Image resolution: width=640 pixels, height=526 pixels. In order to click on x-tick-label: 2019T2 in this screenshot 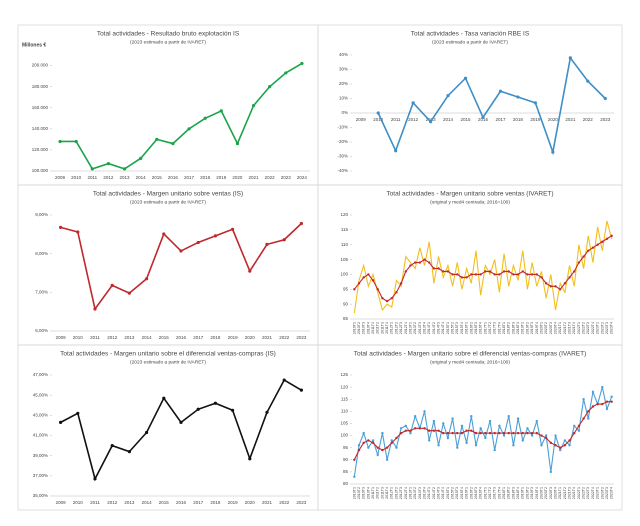, I will do `click(527, 328)`.